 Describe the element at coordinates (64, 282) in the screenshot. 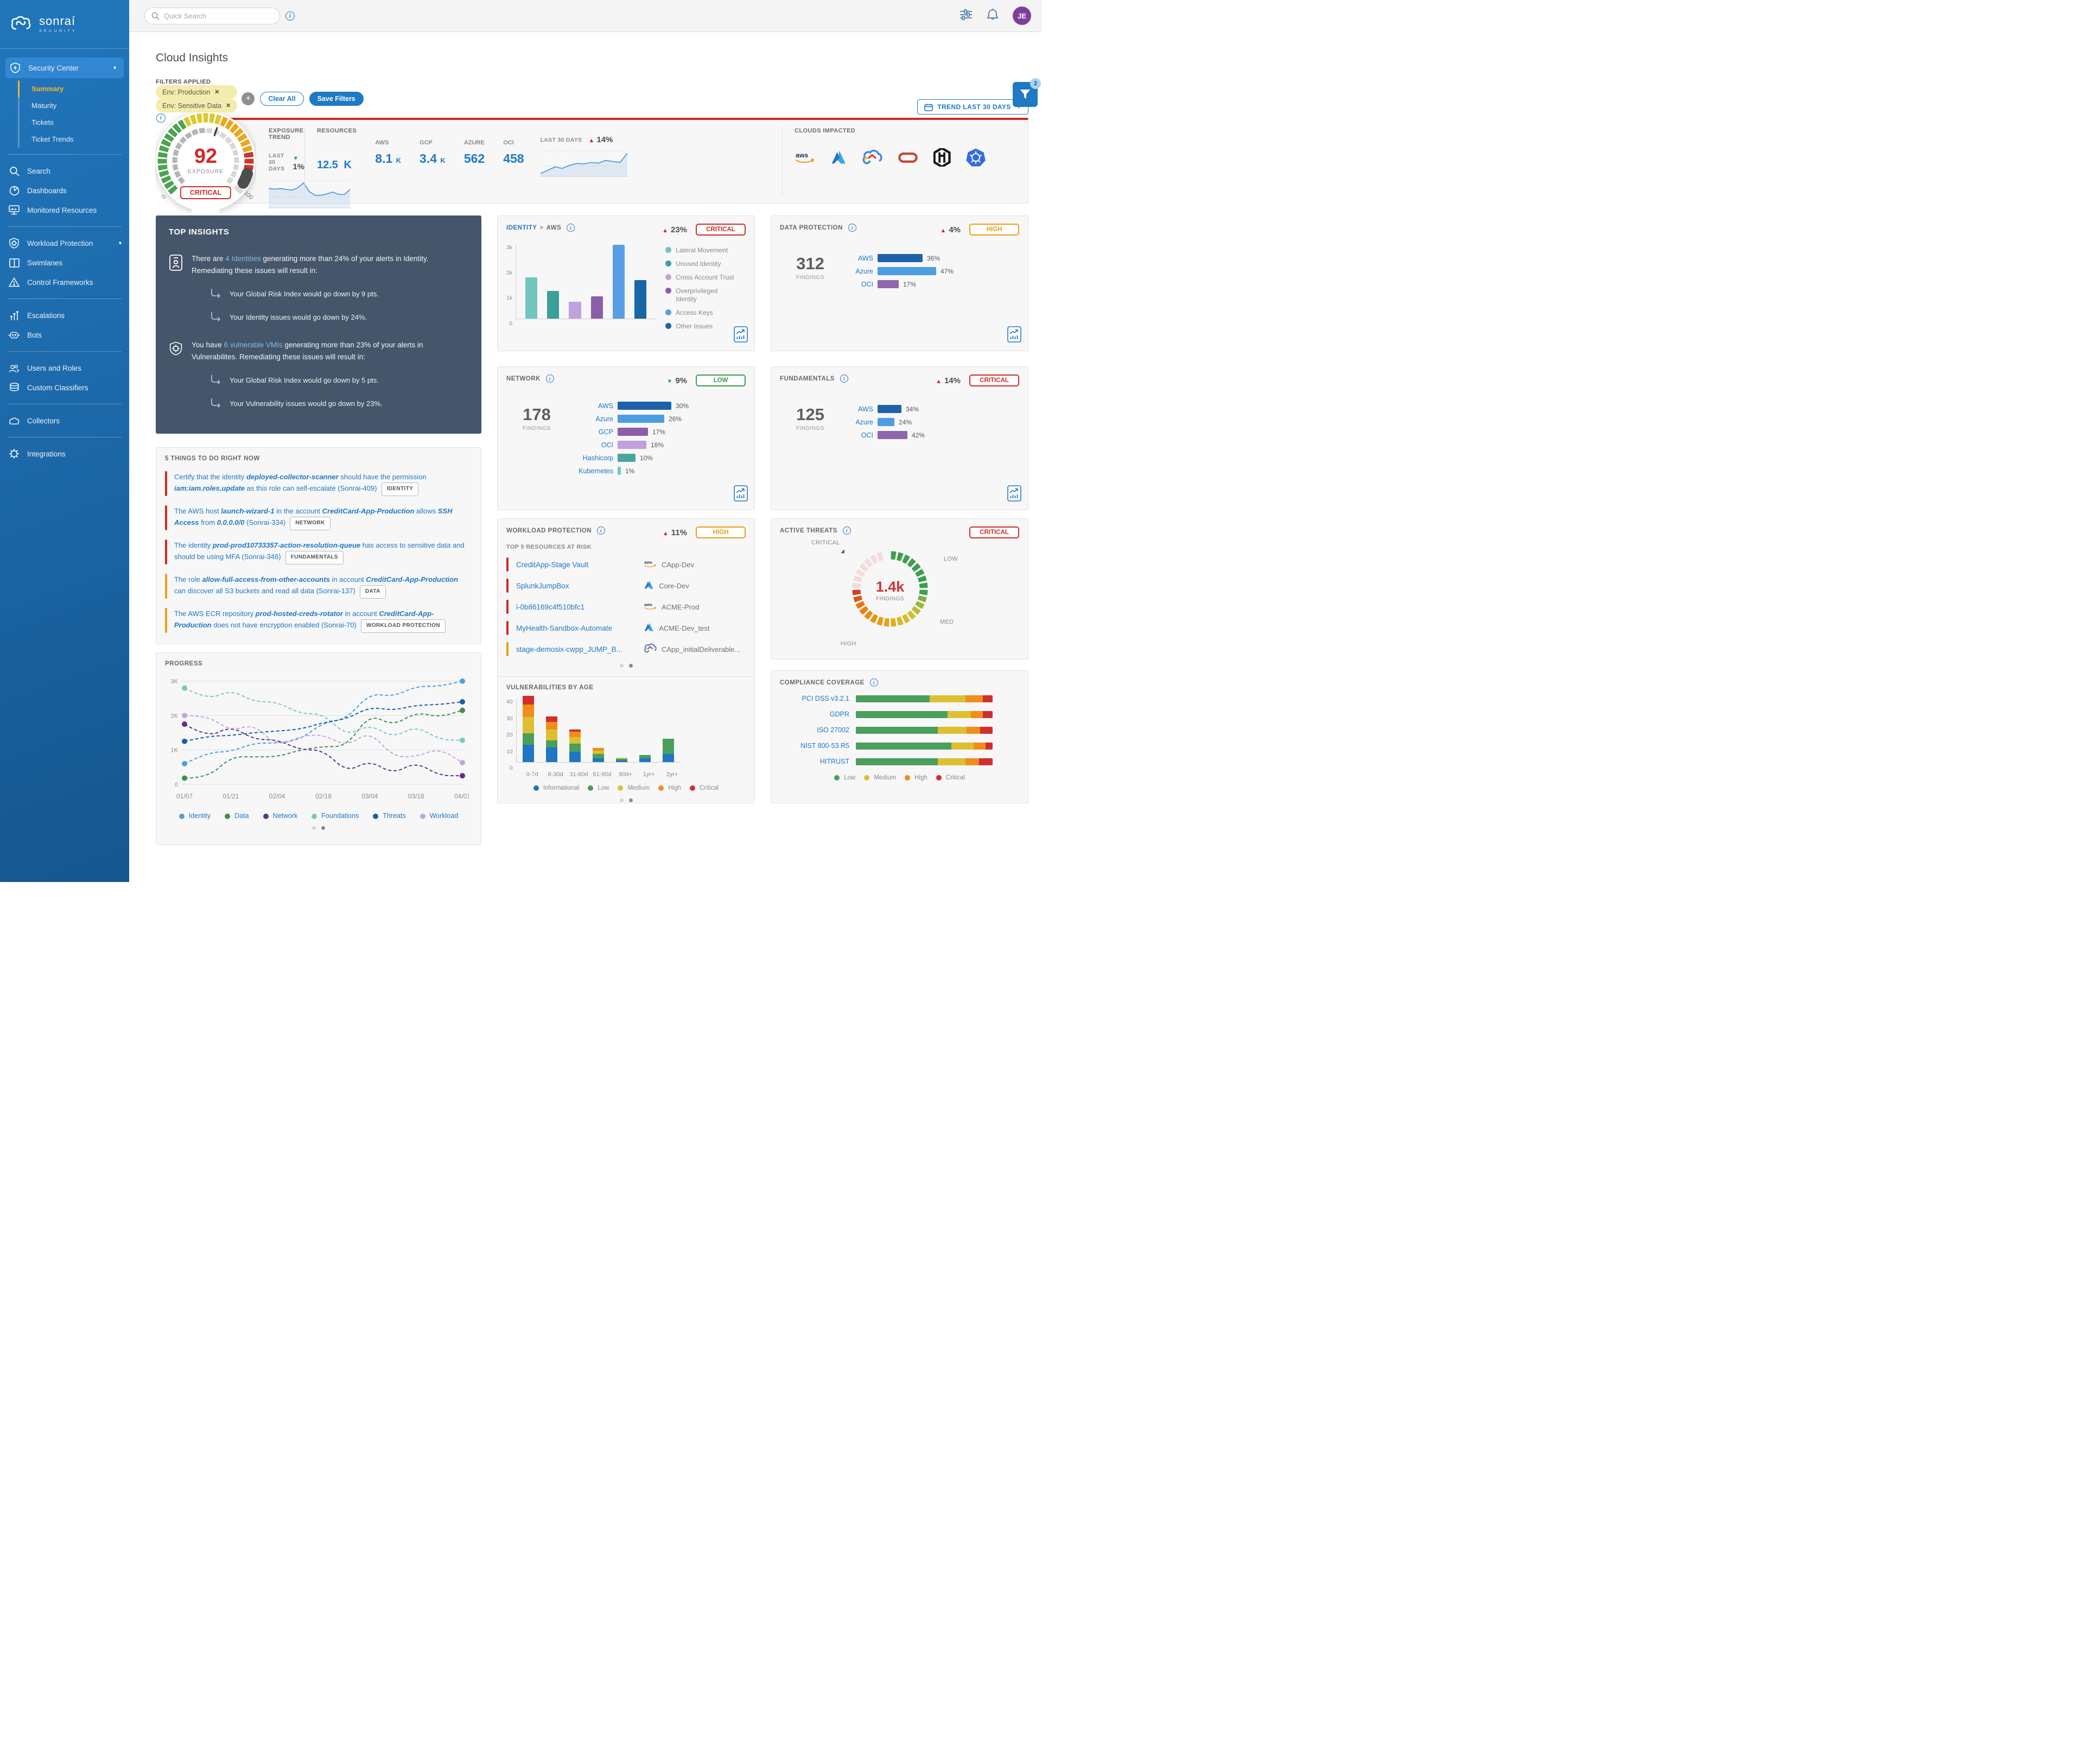

I see `sidebar-item-control-frameworks: Control Frameworks` at that location.